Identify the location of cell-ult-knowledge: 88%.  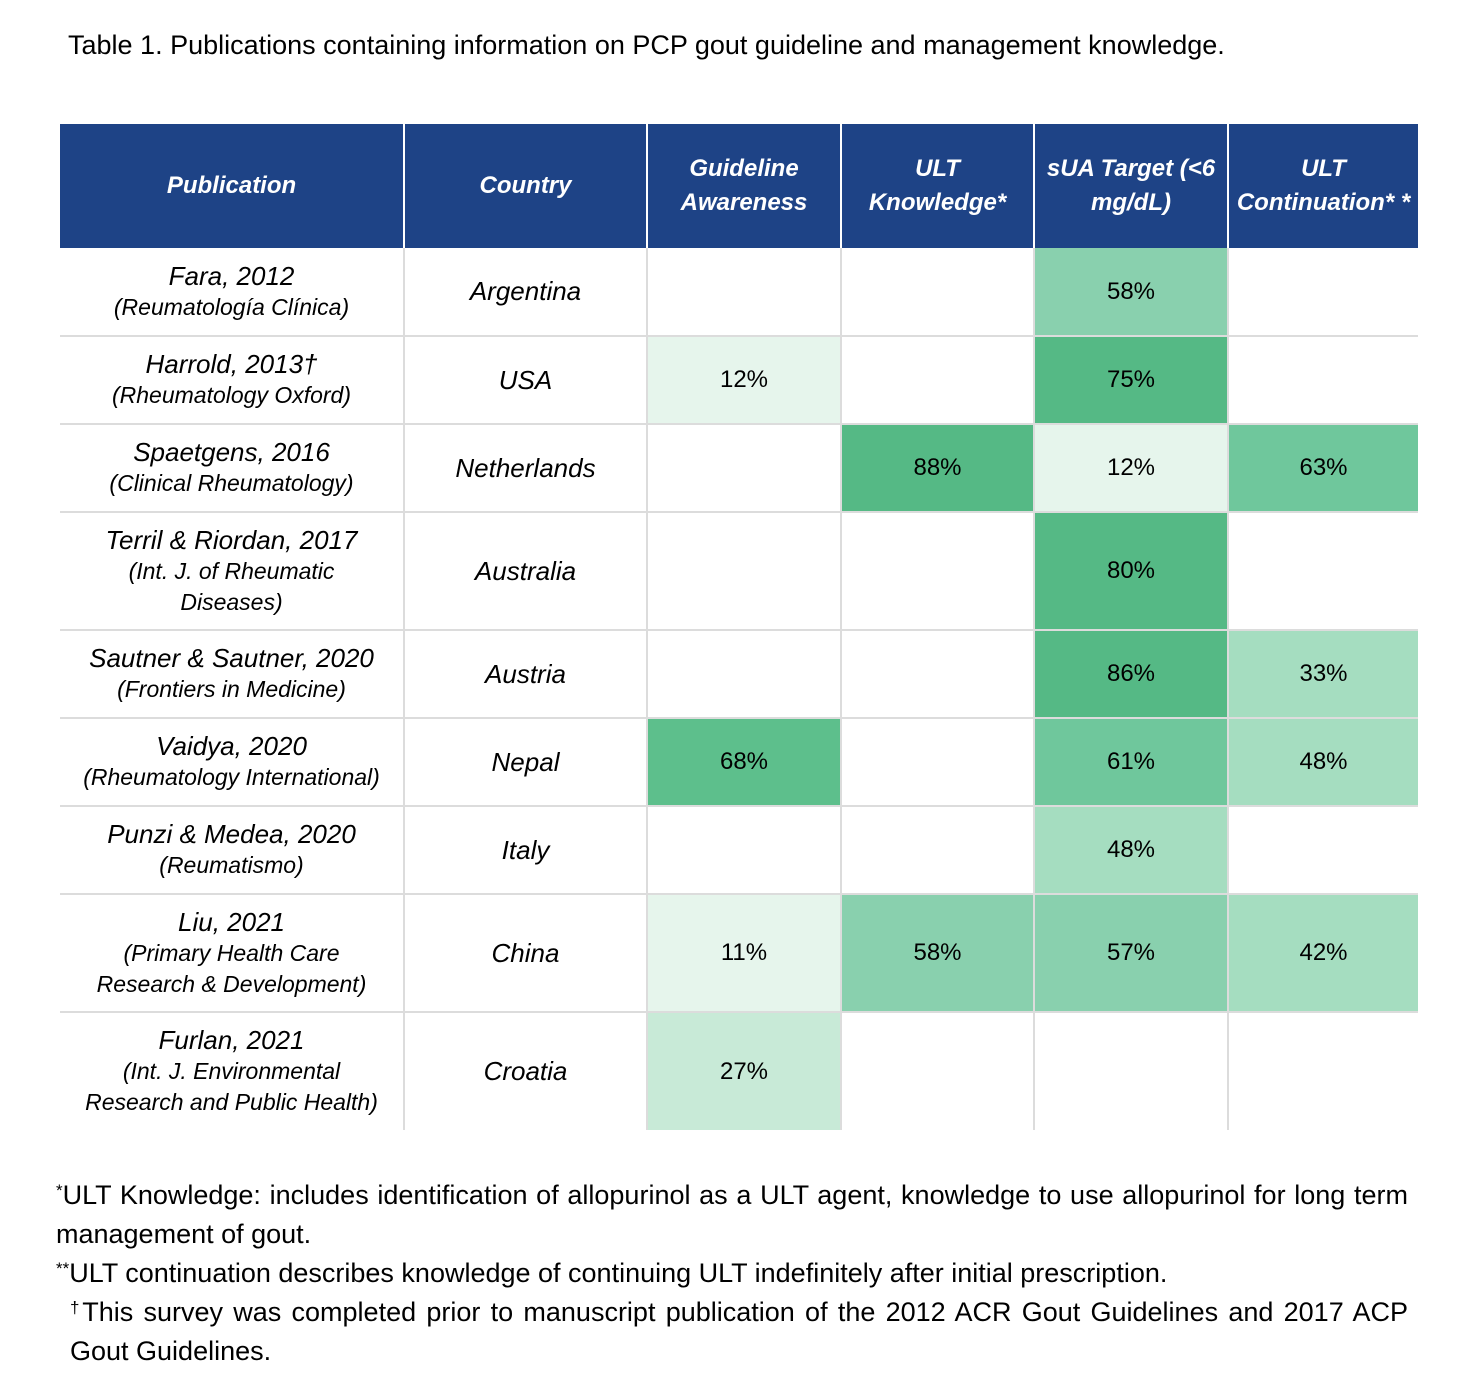
(938, 468).